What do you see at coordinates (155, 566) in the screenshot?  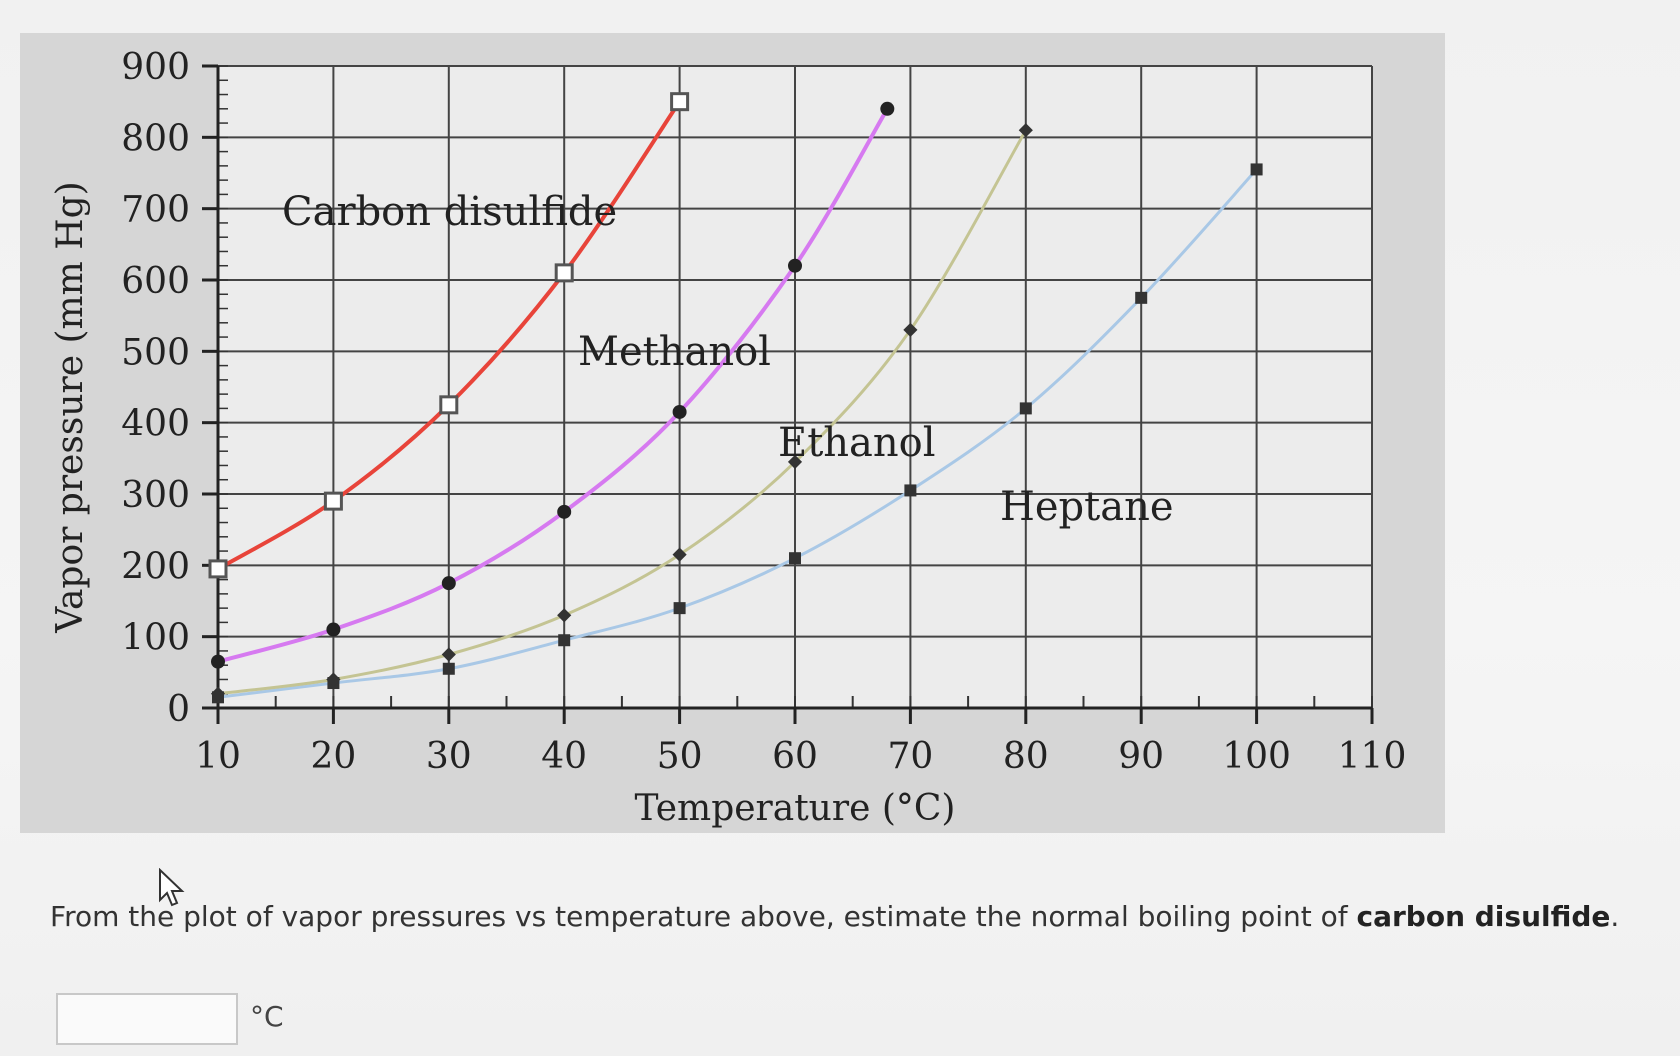 I see `y-tick-label-200: 200` at bounding box center [155, 566].